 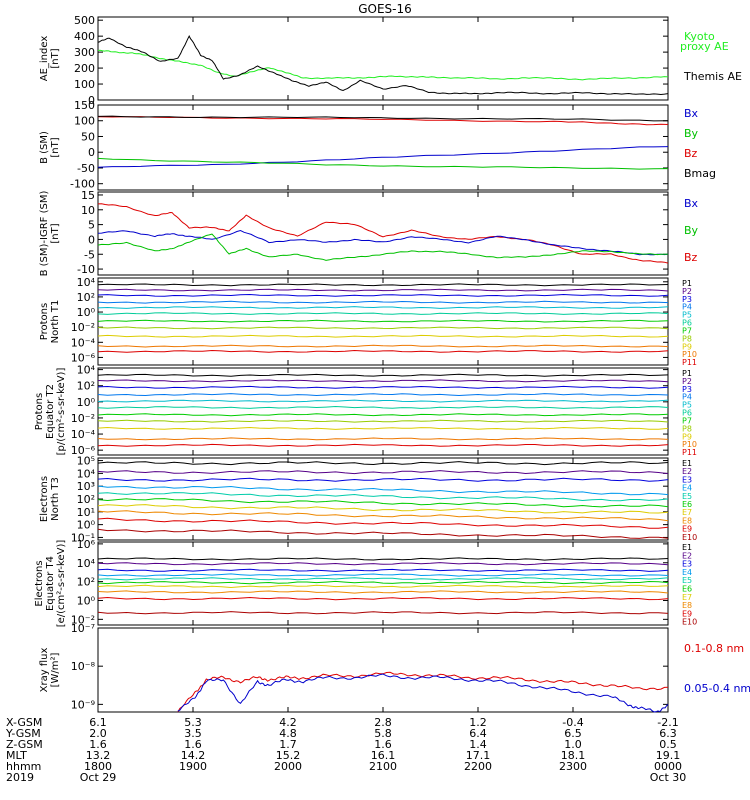 I want to click on legend-entry: E6, so click(x=687, y=589).